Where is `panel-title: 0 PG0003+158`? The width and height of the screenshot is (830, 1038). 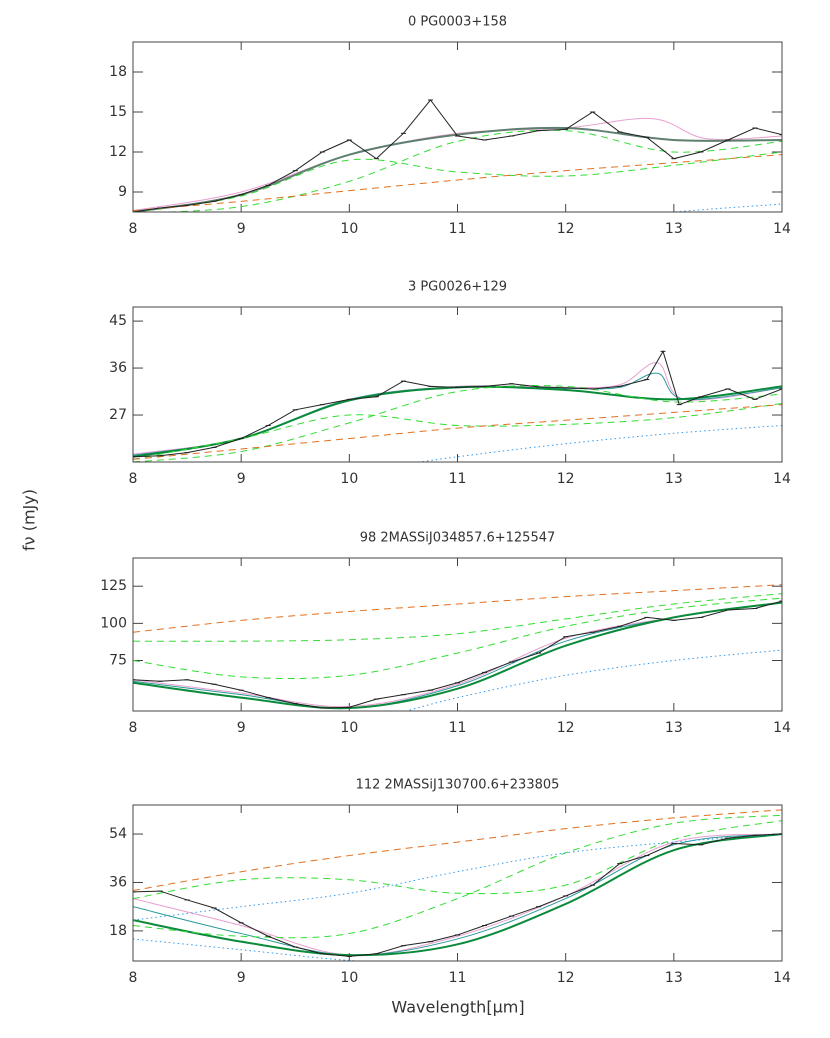 panel-title: 0 PG0003+158 is located at coordinates (457, 22).